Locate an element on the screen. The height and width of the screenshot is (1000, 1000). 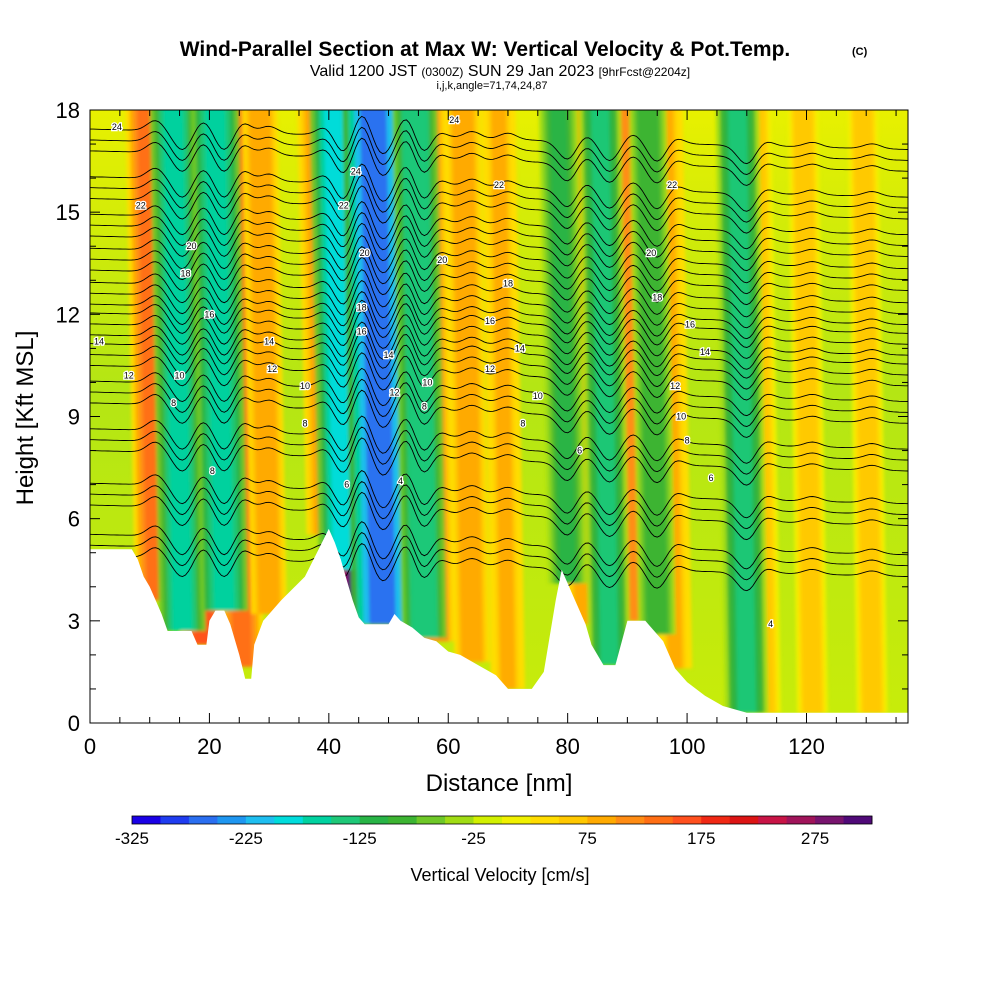
y-tick-label: 9 is located at coordinates (74, 417).